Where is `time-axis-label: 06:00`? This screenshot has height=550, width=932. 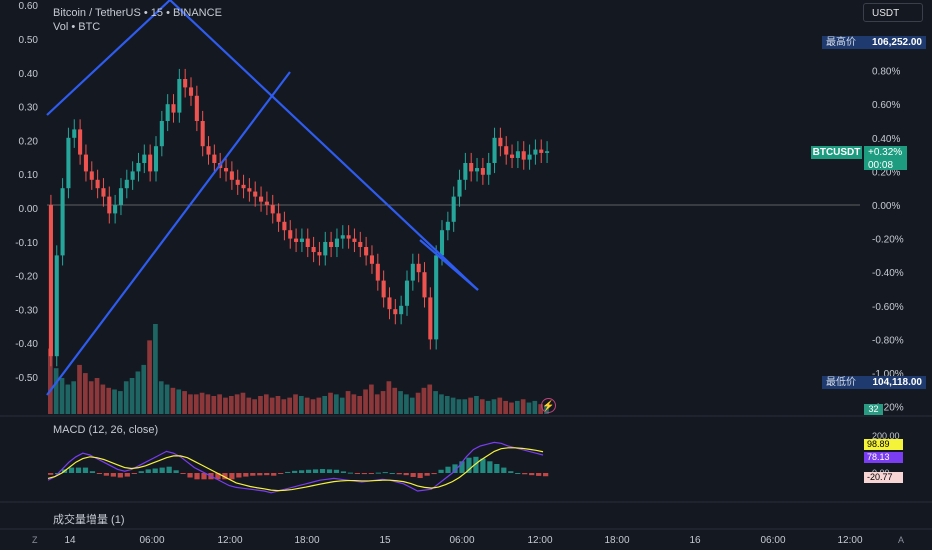
time-axis-label: 06:00 is located at coordinates (151, 540).